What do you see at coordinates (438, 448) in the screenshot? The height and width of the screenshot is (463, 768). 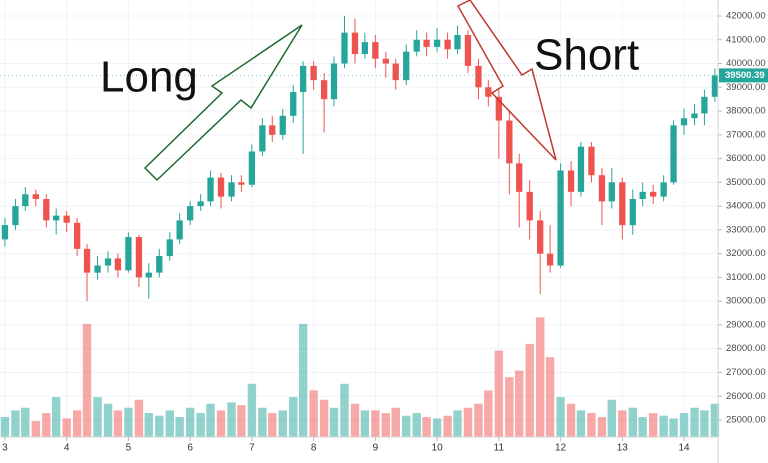 I see `x-tick-label: 10` at bounding box center [438, 448].